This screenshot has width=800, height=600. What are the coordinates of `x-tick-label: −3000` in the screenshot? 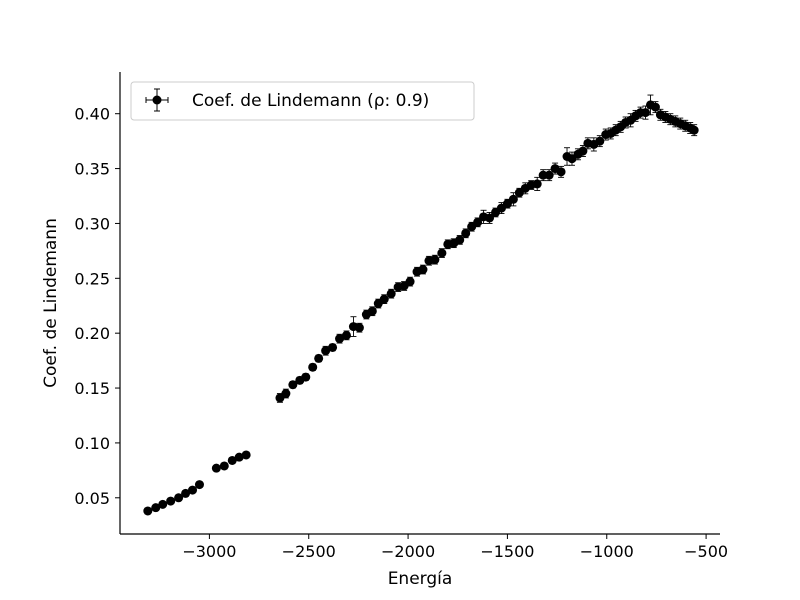 It's located at (209, 551).